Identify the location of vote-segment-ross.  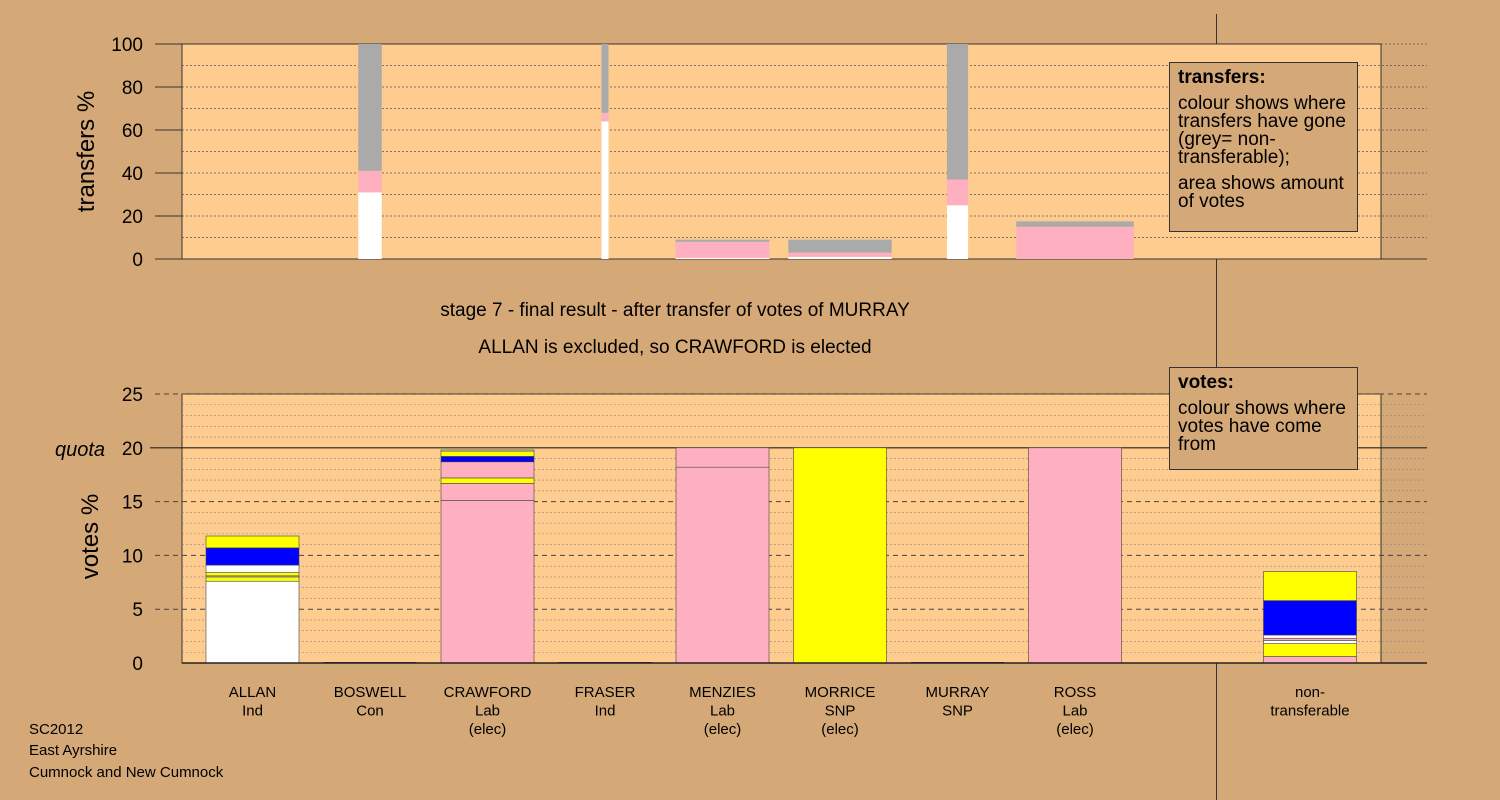
(1075, 555).